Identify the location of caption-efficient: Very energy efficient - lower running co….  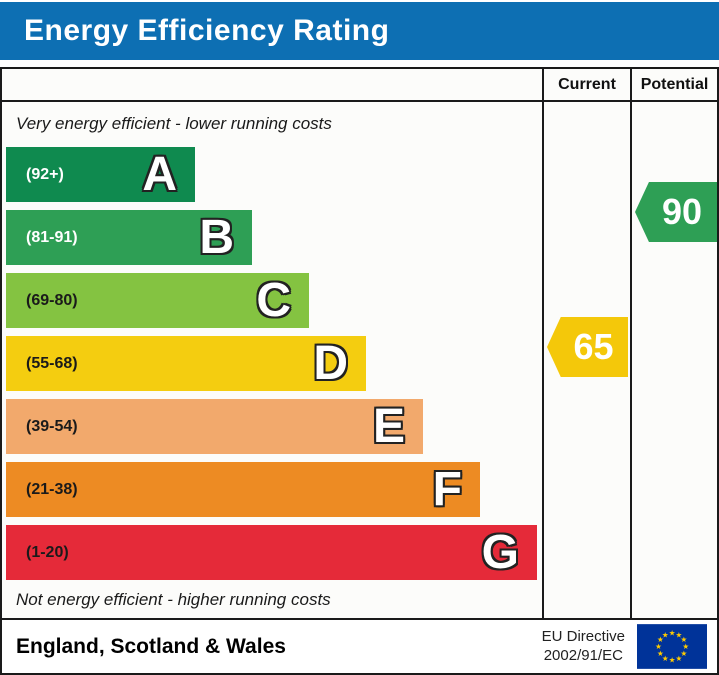
(174, 123).